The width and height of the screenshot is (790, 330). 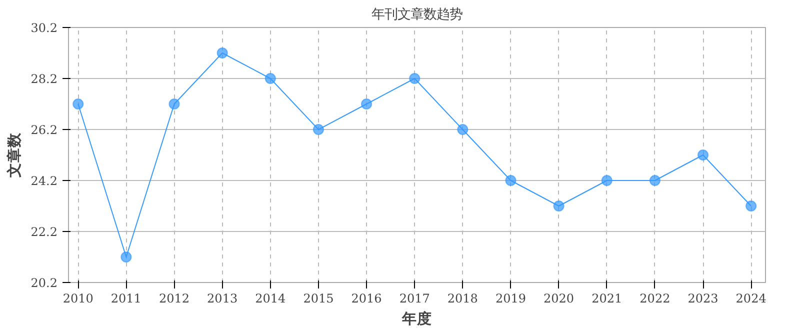 What do you see at coordinates (78, 299) in the screenshot?
I see `x-tick-label: 2010` at bounding box center [78, 299].